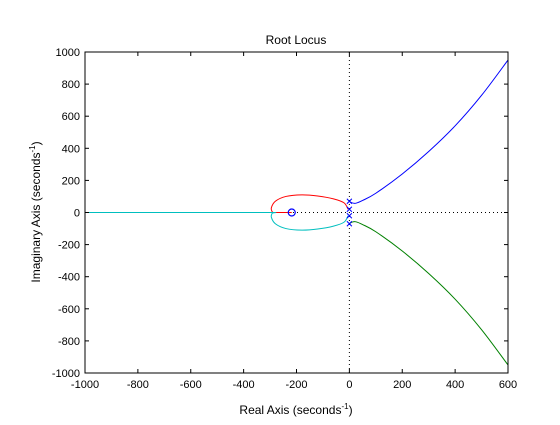 The height and width of the screenshot is (425, 560). Describe the element at coordinates (508, 385) in the screenshot. I see `x-tick-label: 600` at that location.